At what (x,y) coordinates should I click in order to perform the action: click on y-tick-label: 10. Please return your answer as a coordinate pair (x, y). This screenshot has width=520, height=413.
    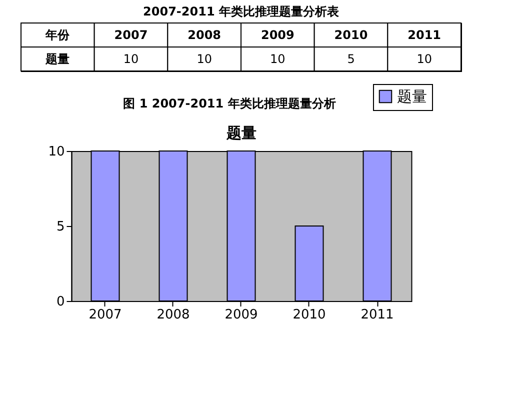
    Looking at the image, I should click on (56, 152).